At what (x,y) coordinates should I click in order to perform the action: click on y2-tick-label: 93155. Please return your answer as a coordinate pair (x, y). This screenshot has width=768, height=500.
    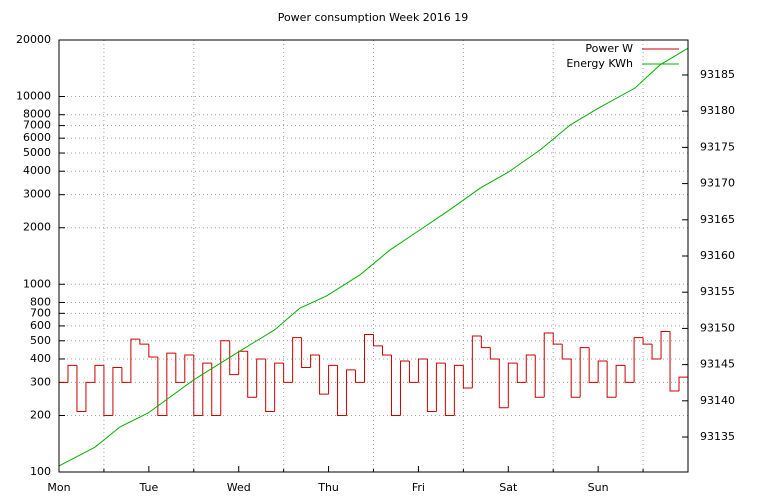
    Looking at the image, I should click on (717, 291).